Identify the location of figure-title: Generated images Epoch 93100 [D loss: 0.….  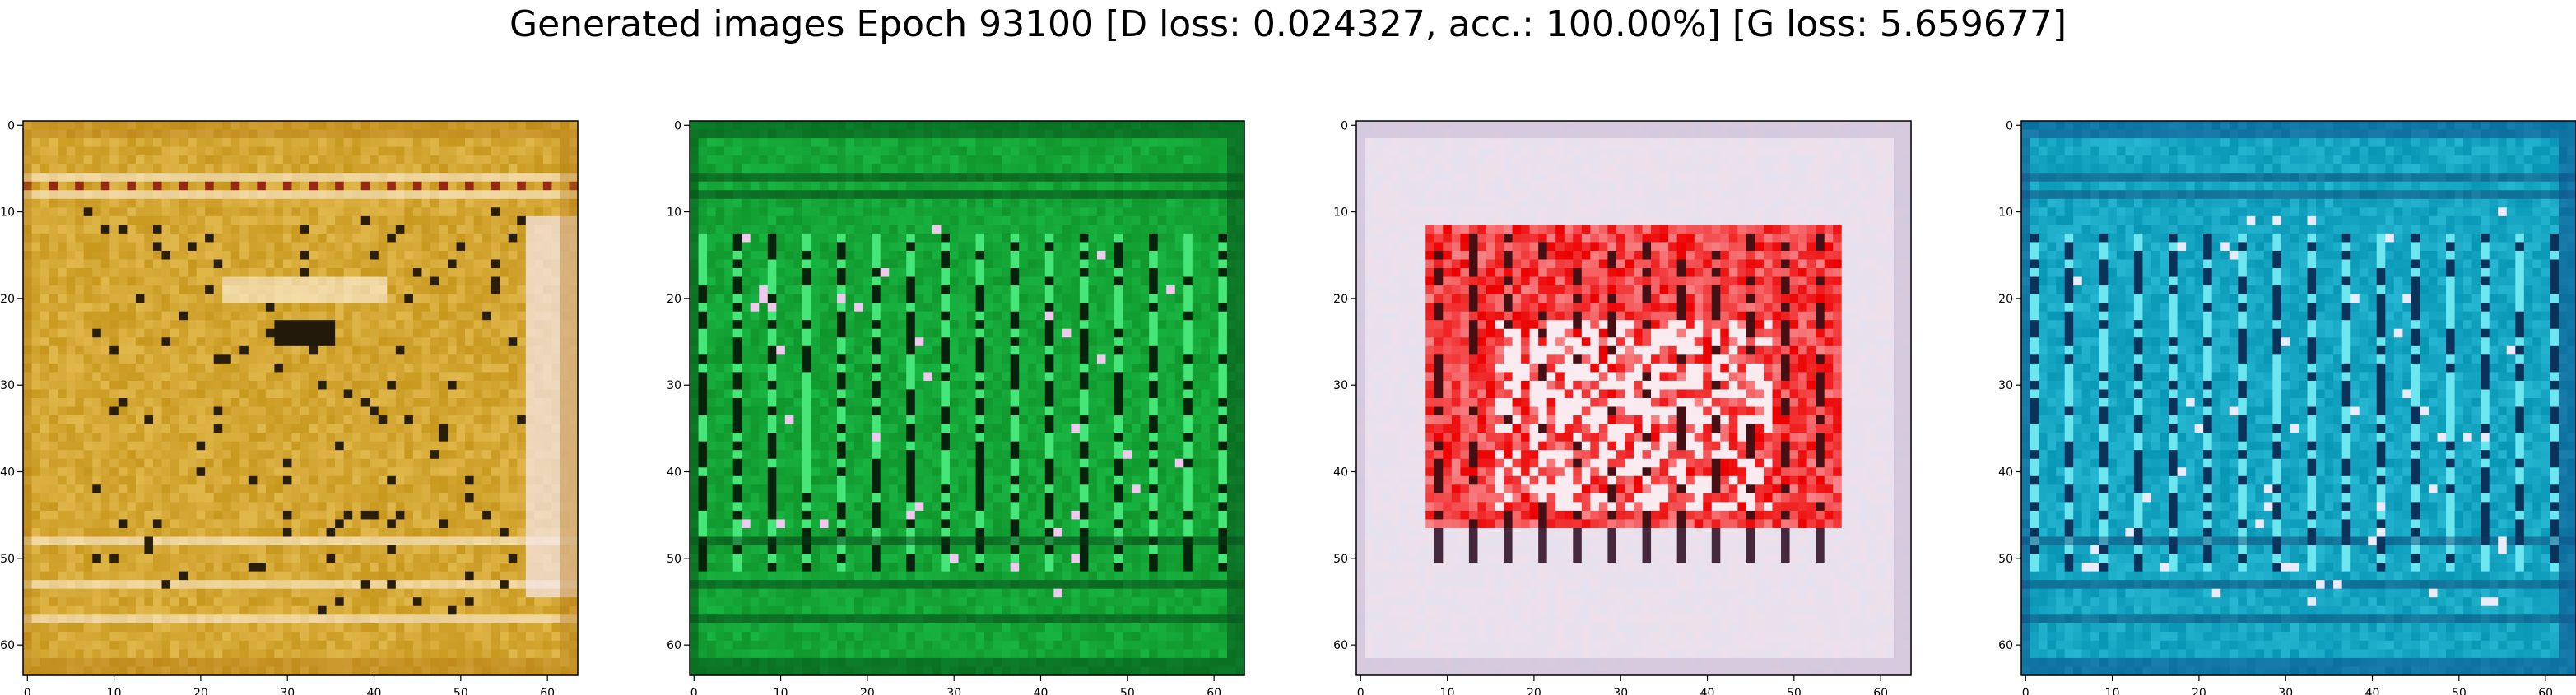
(1288, 24).